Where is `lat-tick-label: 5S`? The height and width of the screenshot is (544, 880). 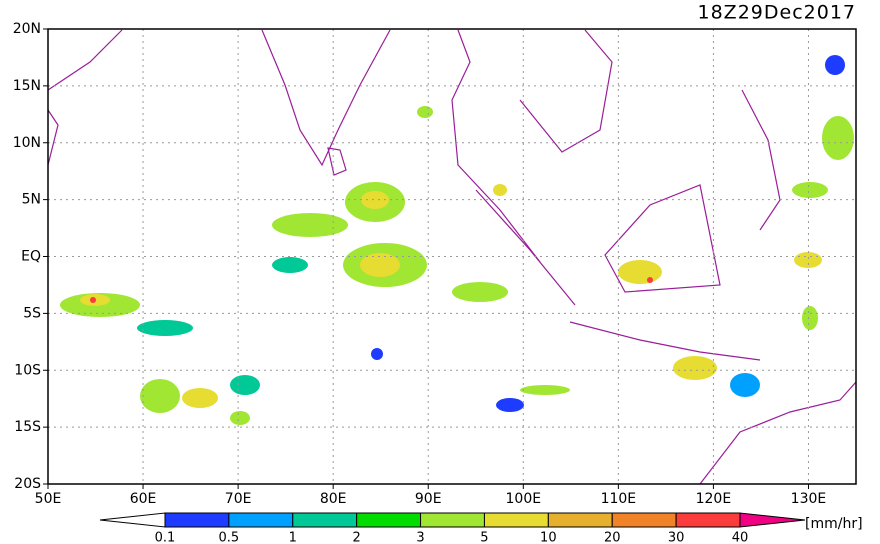
lat-tick-label: 5S is located at coordinates (32, 313).